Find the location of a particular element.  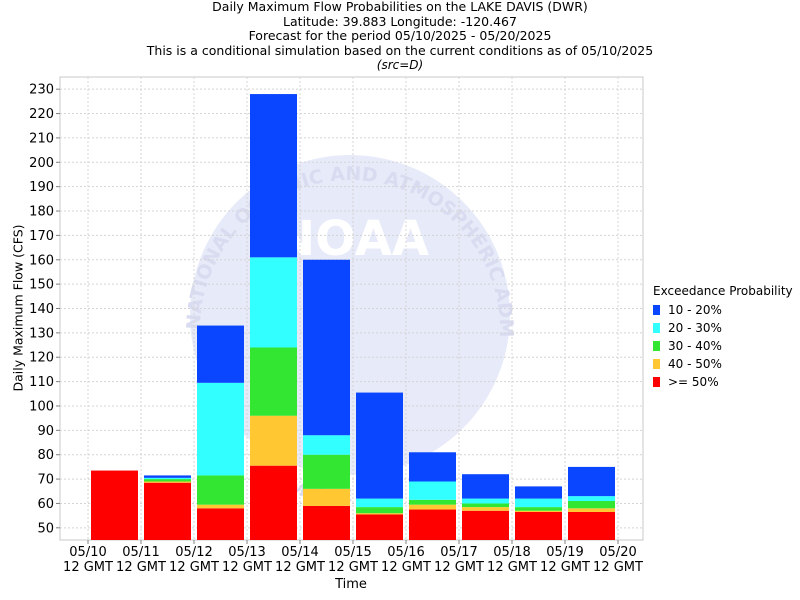

x-tick-label-date: 05/19 is located at coordinates (564, 552).